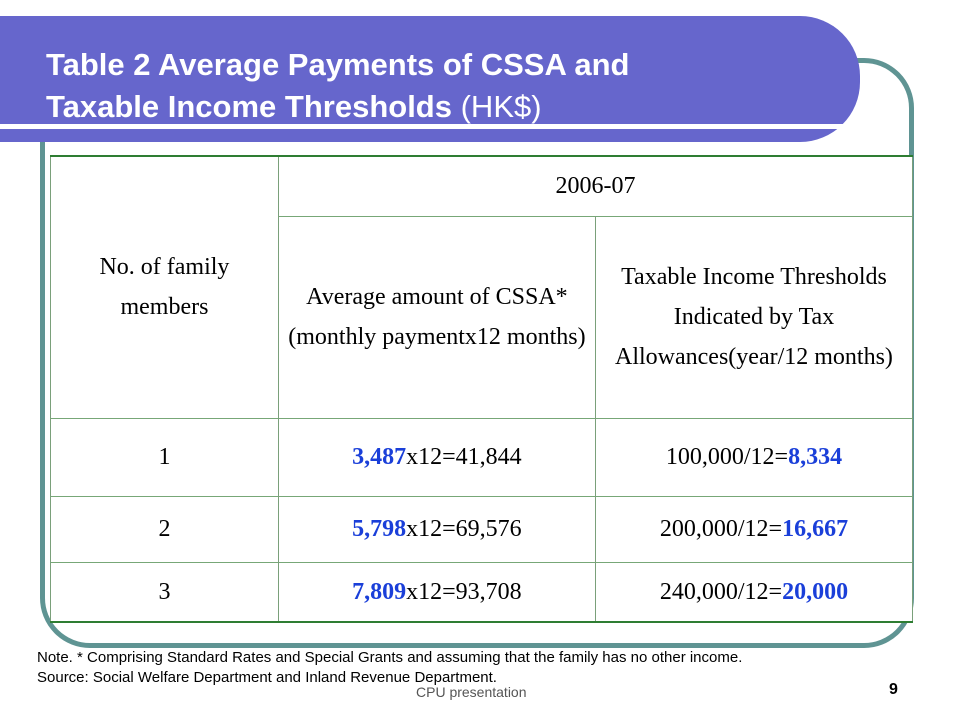  I want to click on tax-monthly: 20,000, so click(815, 591).